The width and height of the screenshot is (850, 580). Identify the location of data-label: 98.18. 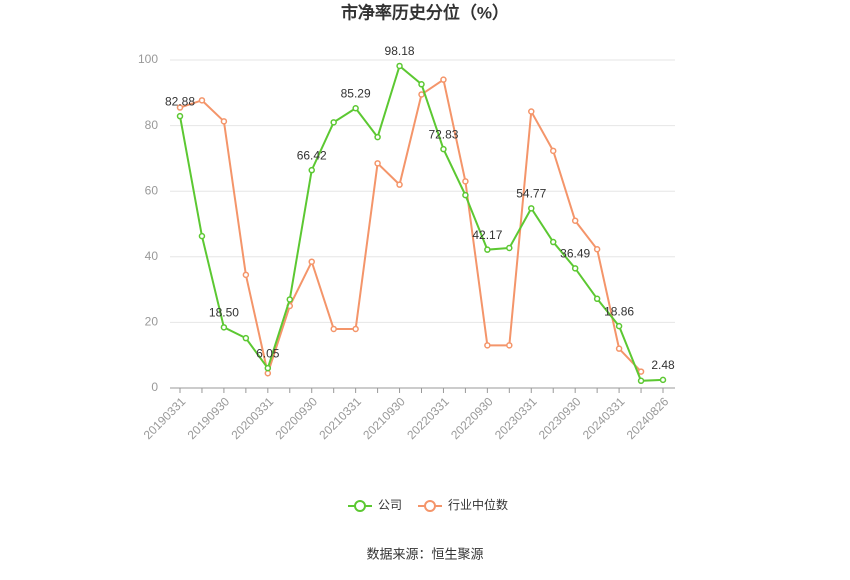
(400, 51).